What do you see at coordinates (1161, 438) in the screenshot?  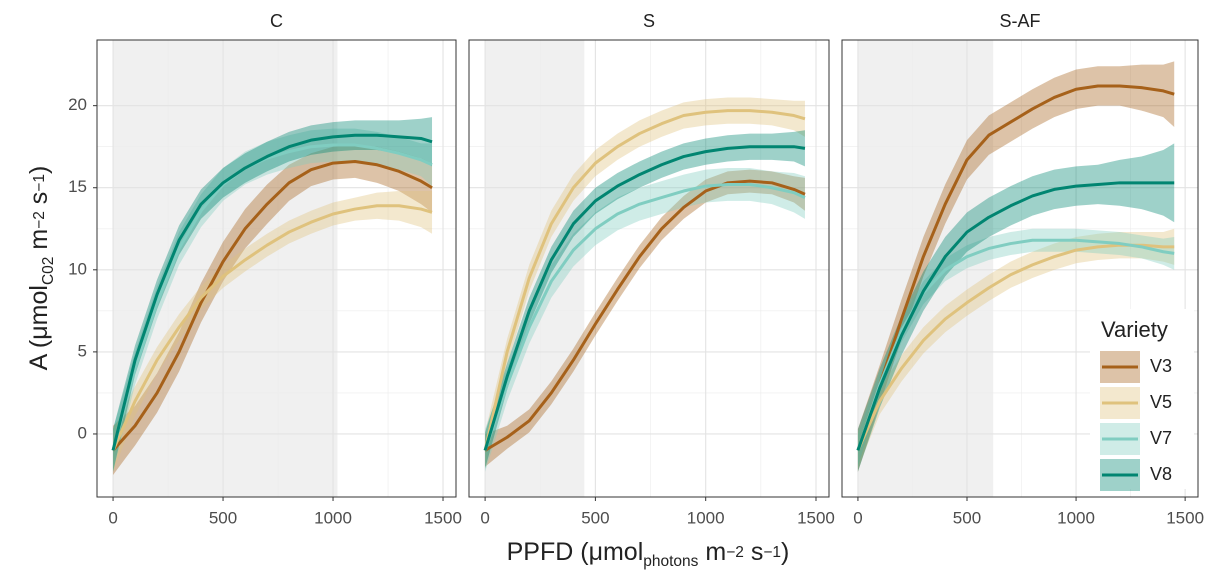 I see `legend-label: V7` at bounding box center [1161, 438].